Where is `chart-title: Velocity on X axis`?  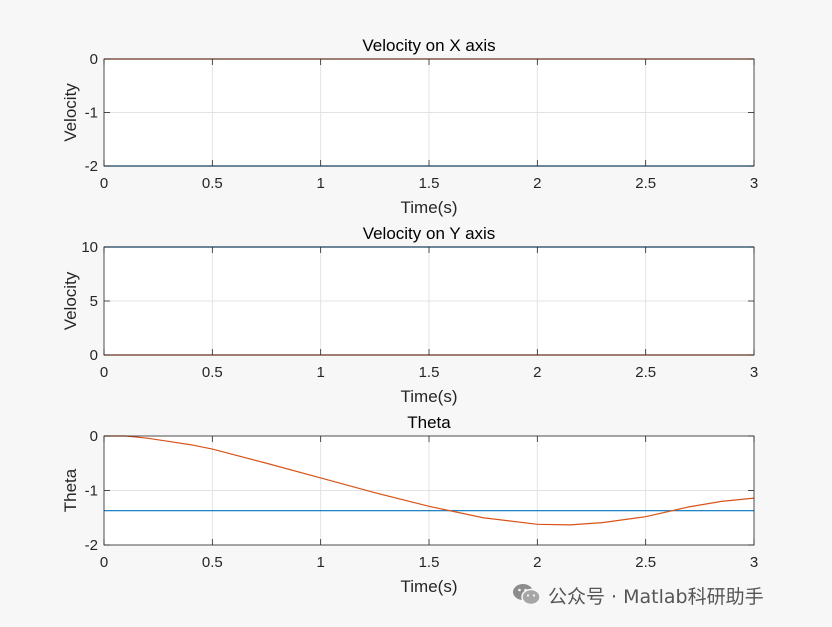 chart-title: Velocity on X axis is located at coordinates (428, 45).